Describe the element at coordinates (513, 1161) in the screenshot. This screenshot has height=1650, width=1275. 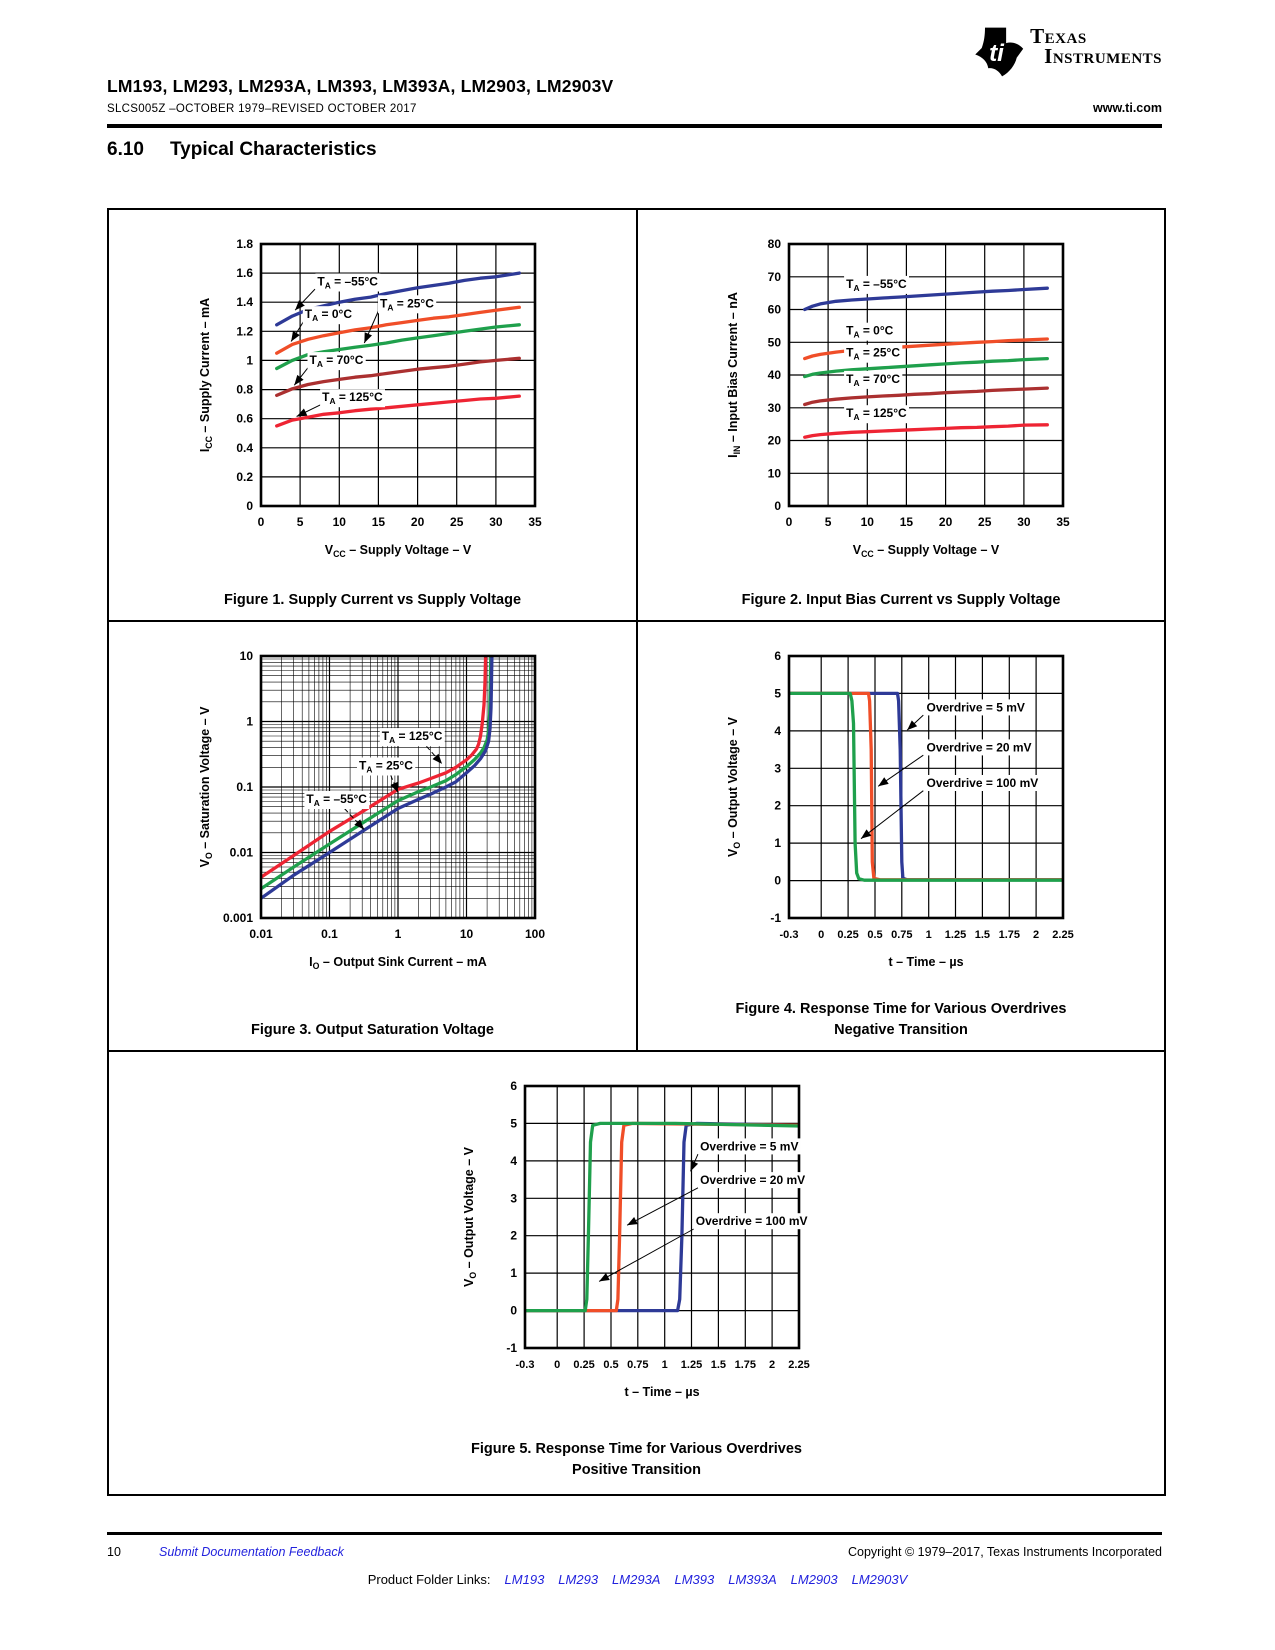
I see `svg-text: 4` at that location.